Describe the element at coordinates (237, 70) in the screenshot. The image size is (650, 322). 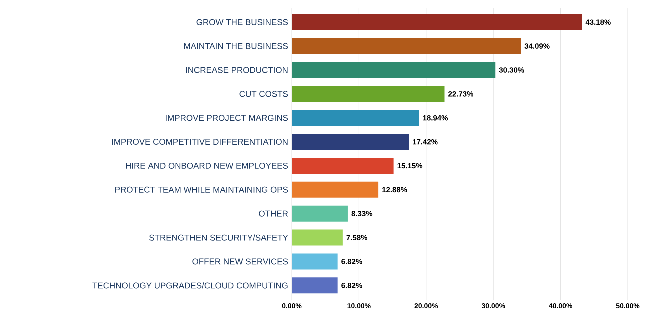
I see `y-tick-label: INCREASE PRODUCTION` at that location.